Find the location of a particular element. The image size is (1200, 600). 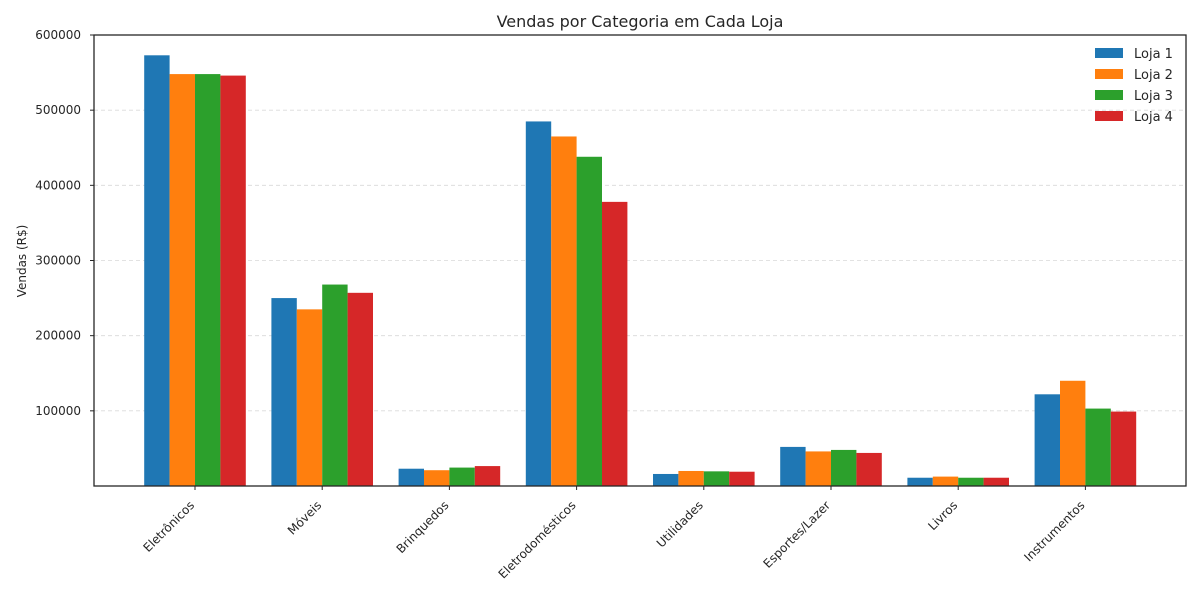

x-tick-label: Móveis is located at coordinates (304, 517).